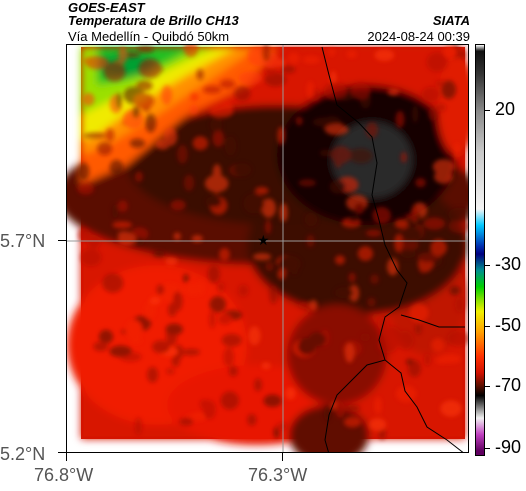  I want to click on nodata-left, so click(74, 248).